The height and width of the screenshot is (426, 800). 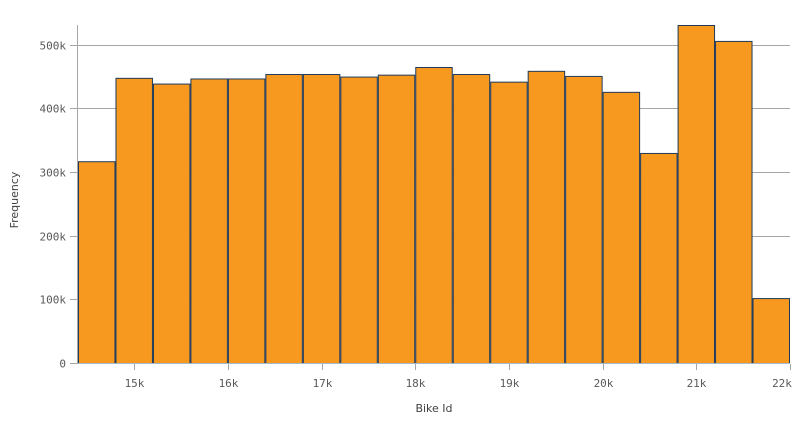 I want to click on y-tick-label: 300k, so click(x=53, y=173).